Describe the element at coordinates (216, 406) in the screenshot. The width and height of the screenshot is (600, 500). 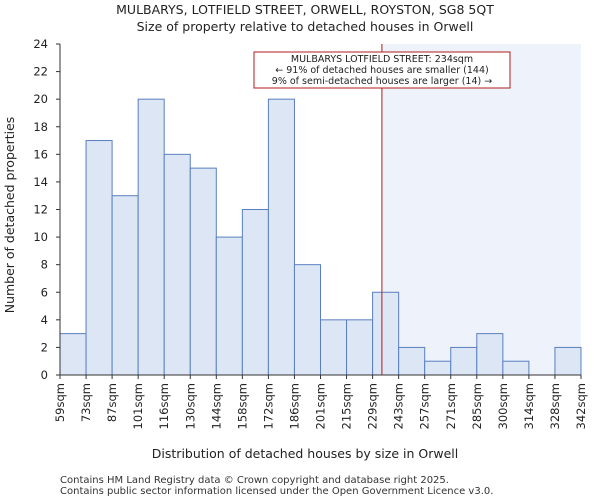
I see `x-tick-label: 144sqm` at that location.